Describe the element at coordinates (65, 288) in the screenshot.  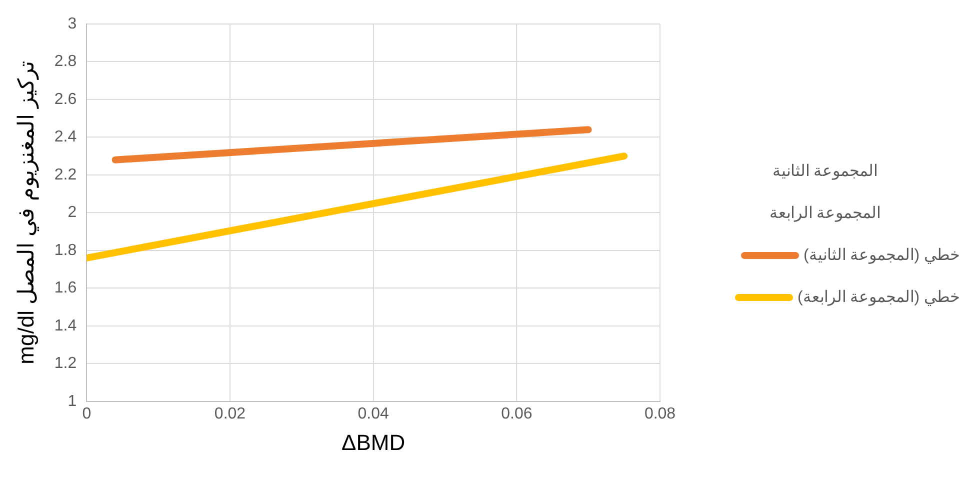
I see `y-tick-label: 1.6` at that location.